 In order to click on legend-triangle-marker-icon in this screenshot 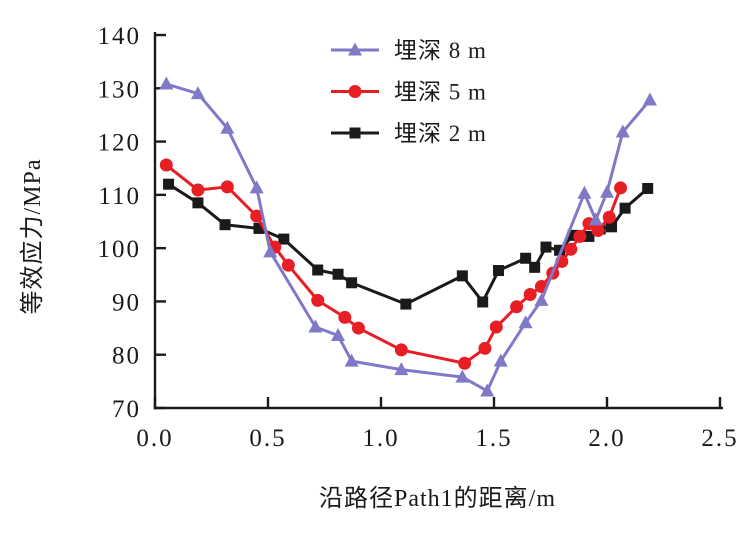, I will do `click(355, 49)`.